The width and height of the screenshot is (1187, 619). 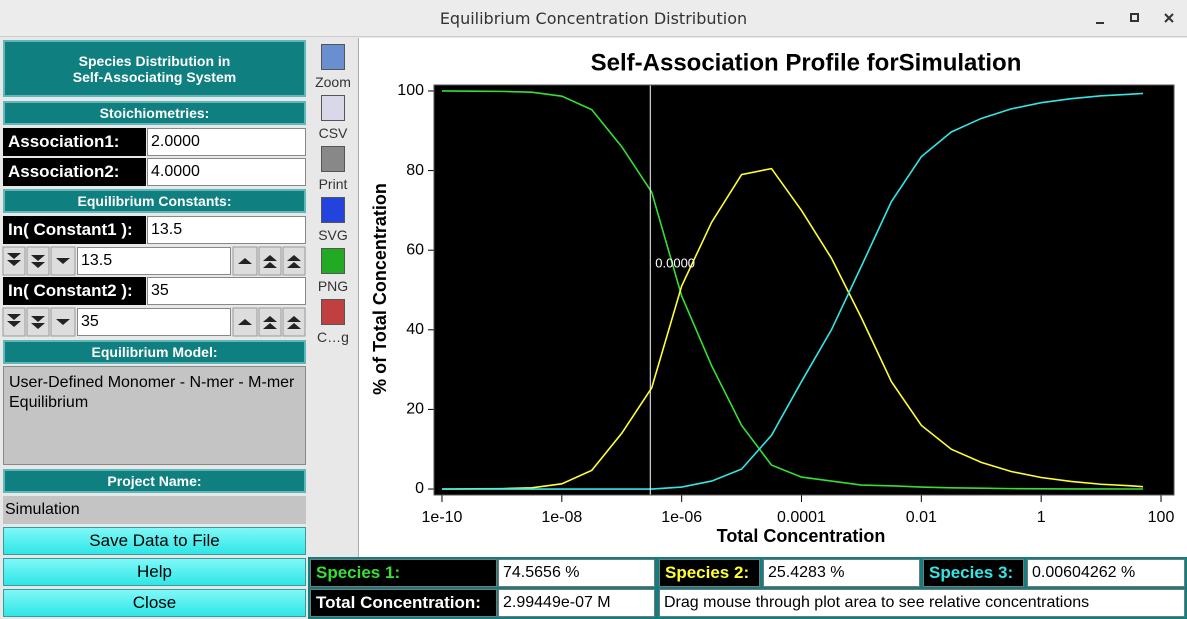 I want to click on section-heading: Stoichiometries:, so click(x=154, y=113).